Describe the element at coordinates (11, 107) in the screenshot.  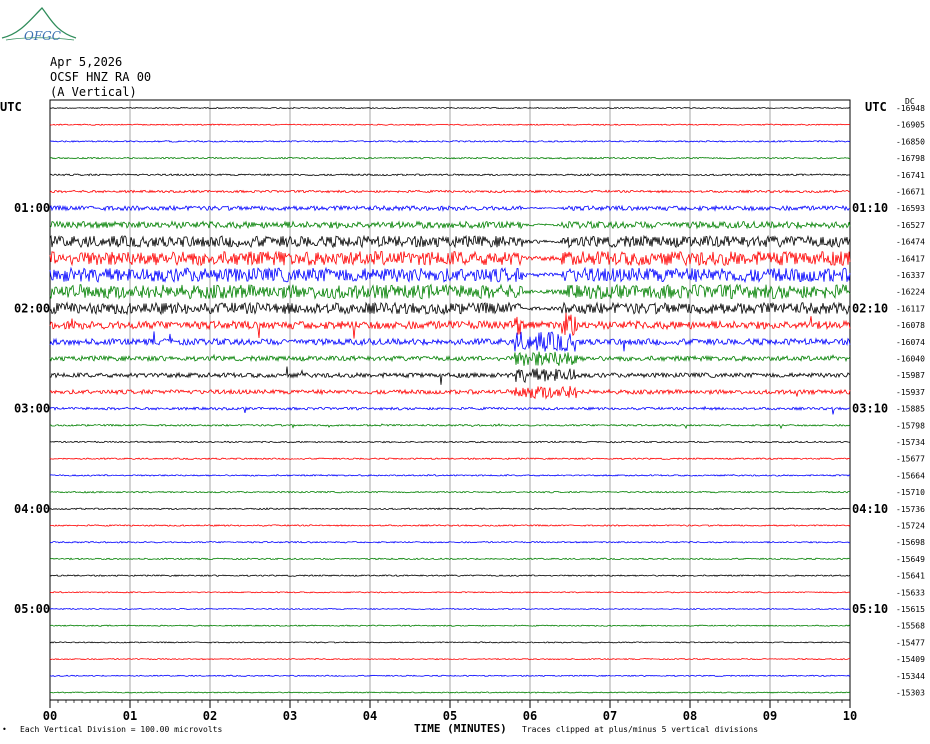
I see `utc-left-label: UTC` at that location.